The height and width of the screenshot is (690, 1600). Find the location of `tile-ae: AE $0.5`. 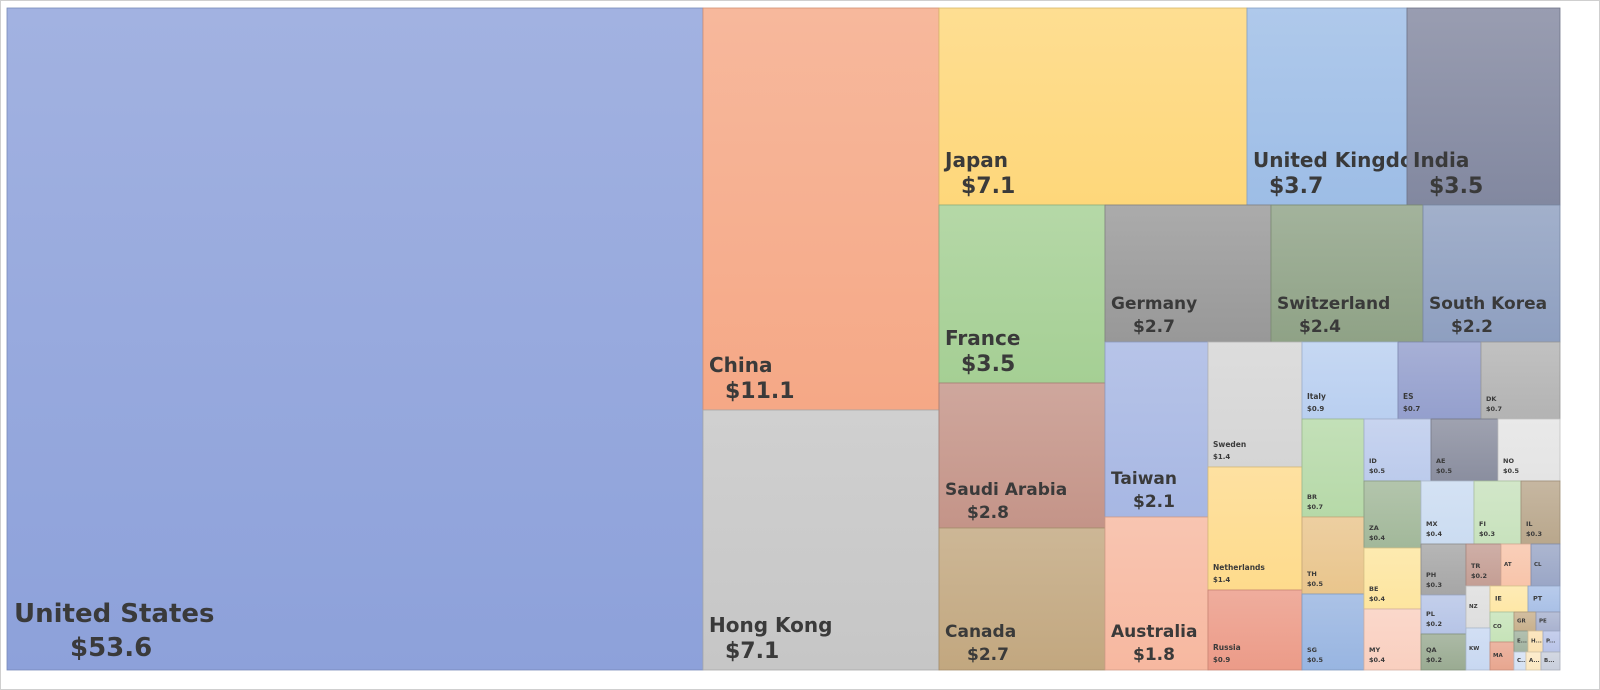

tile-ae: AE $0.5 is located at coordinates (1464, 450).